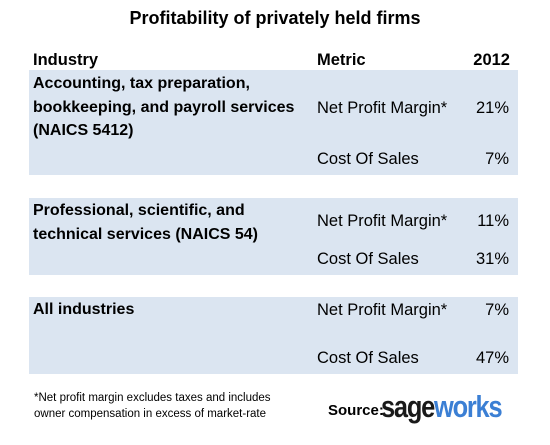 This screenshot has height=445, width=550. What do you see at coordinates (492, 259) in the screenshot?
I see `metric-value: 31%` at bounding box center [492, 259].